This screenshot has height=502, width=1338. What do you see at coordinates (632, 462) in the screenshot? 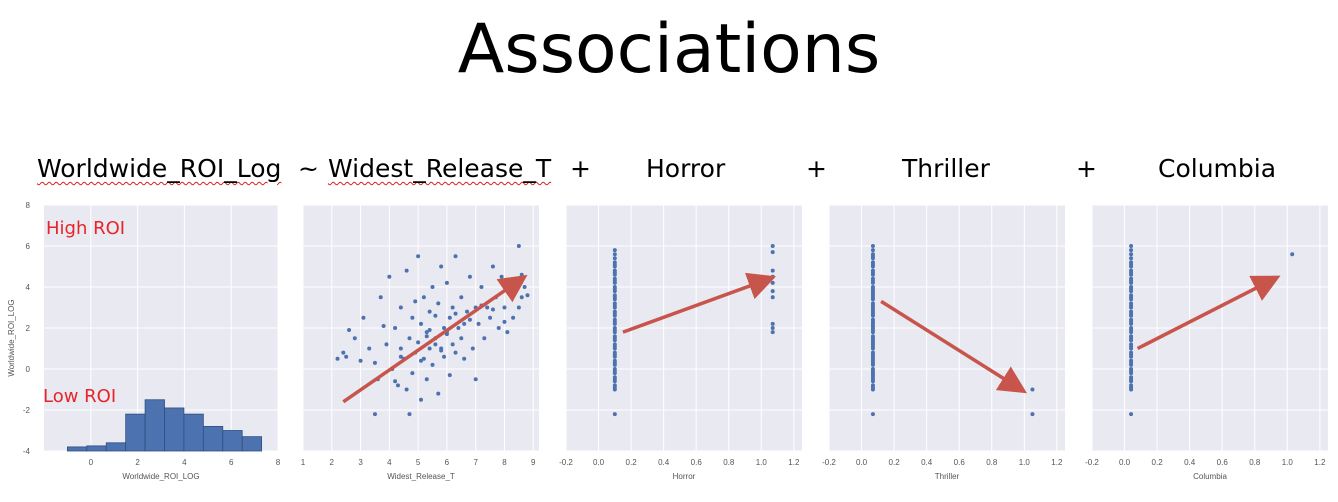
I see `panel-3-x-tick-label: 0.2` at bounding box center [632, 462].